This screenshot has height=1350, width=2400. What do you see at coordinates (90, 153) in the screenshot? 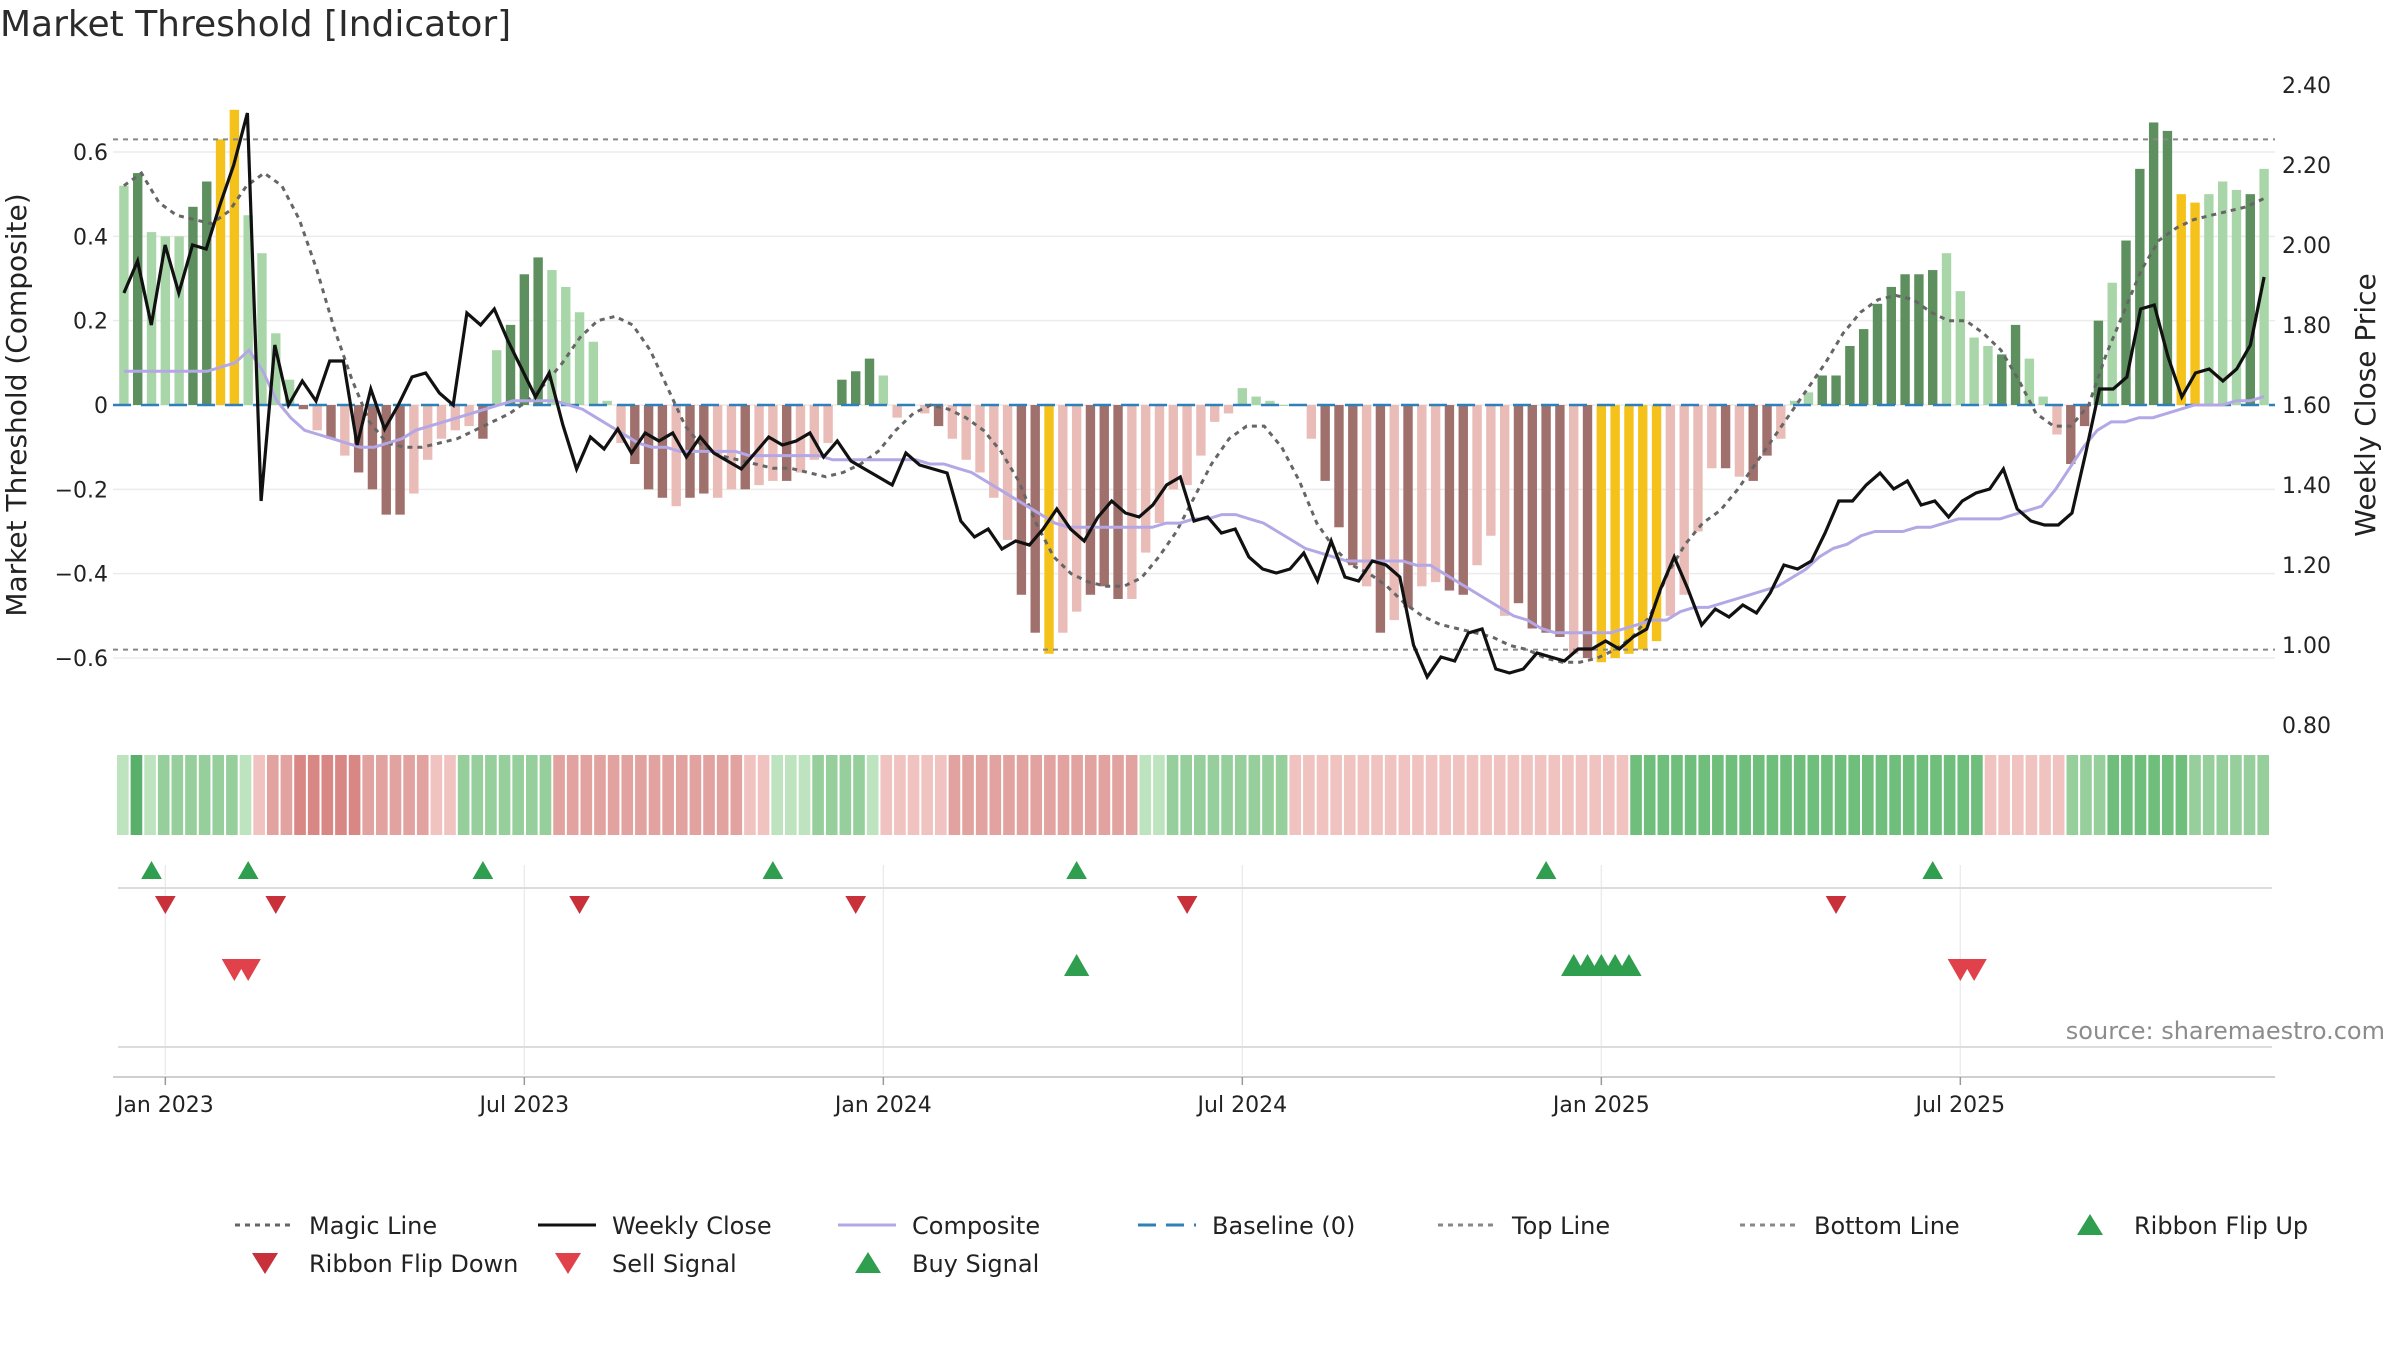
I see `left-tick-label: 0.6` at bounding box center [90, 153].